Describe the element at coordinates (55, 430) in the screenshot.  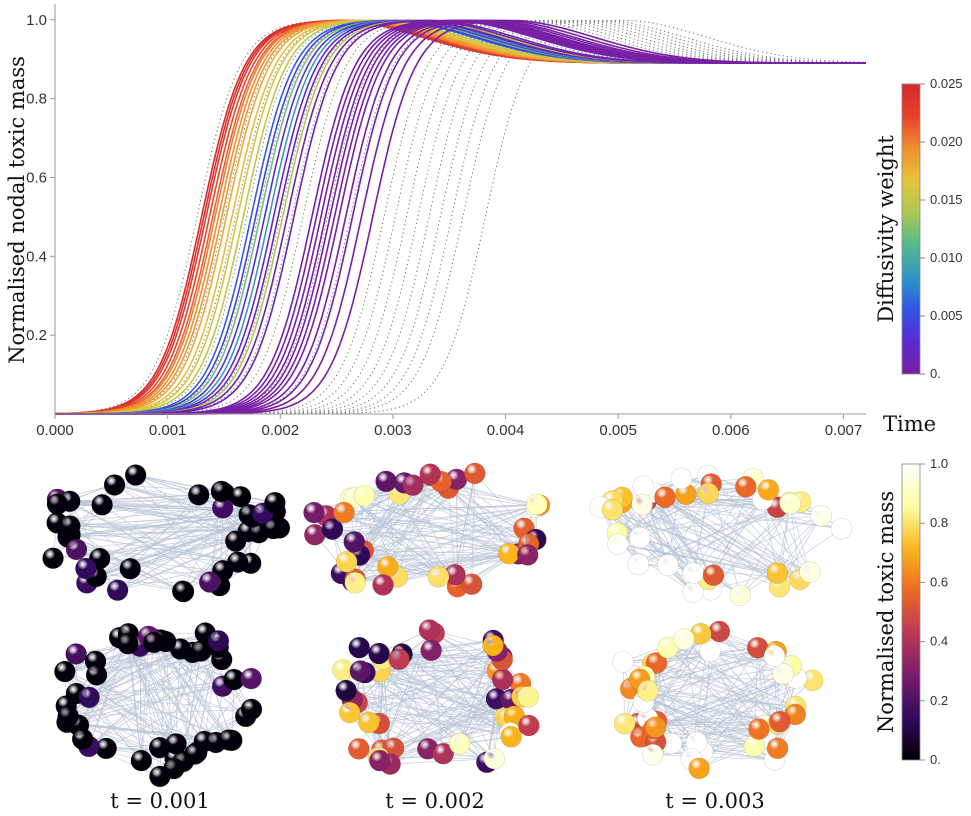
I see `x-tick-label: 0.000` at that location.